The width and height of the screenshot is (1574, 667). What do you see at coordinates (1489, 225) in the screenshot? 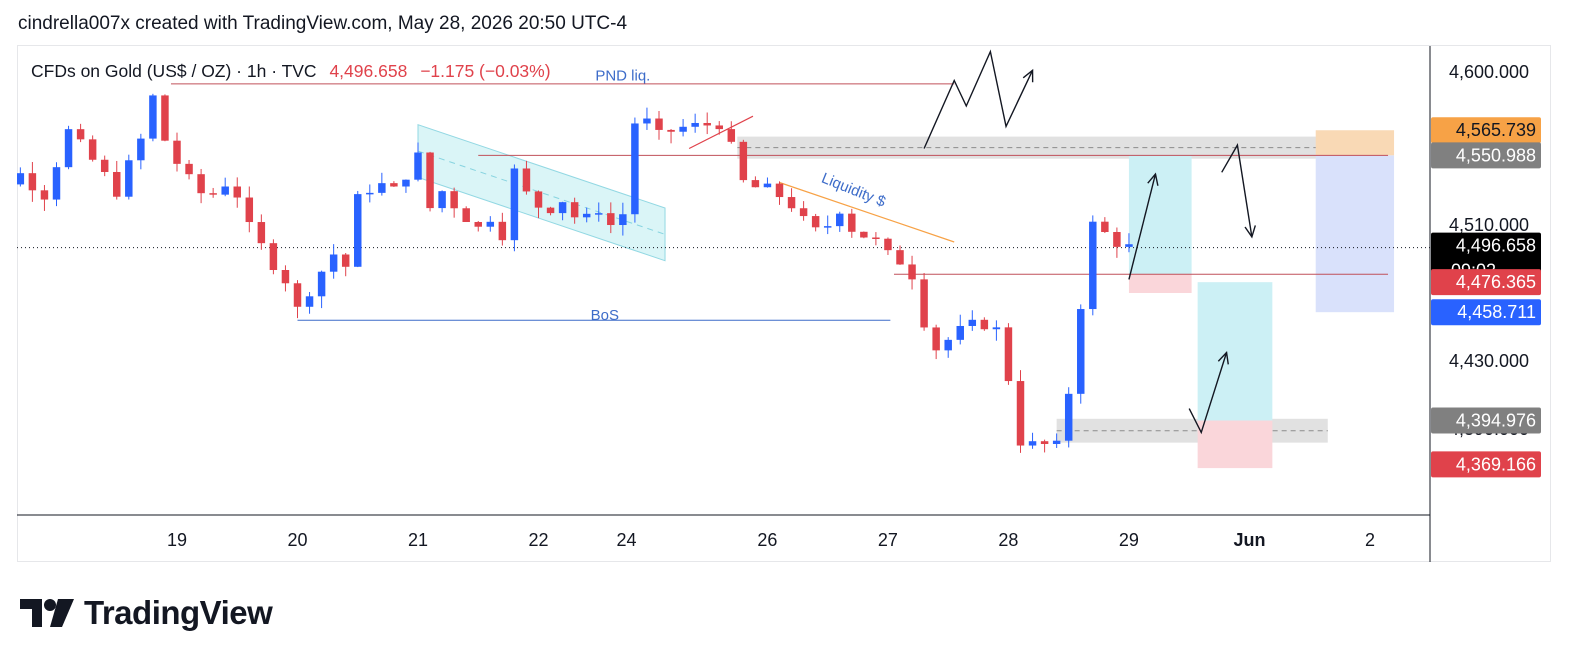
I see `y-tick-1: 4,510.000` at bounding box center [1489, 225].